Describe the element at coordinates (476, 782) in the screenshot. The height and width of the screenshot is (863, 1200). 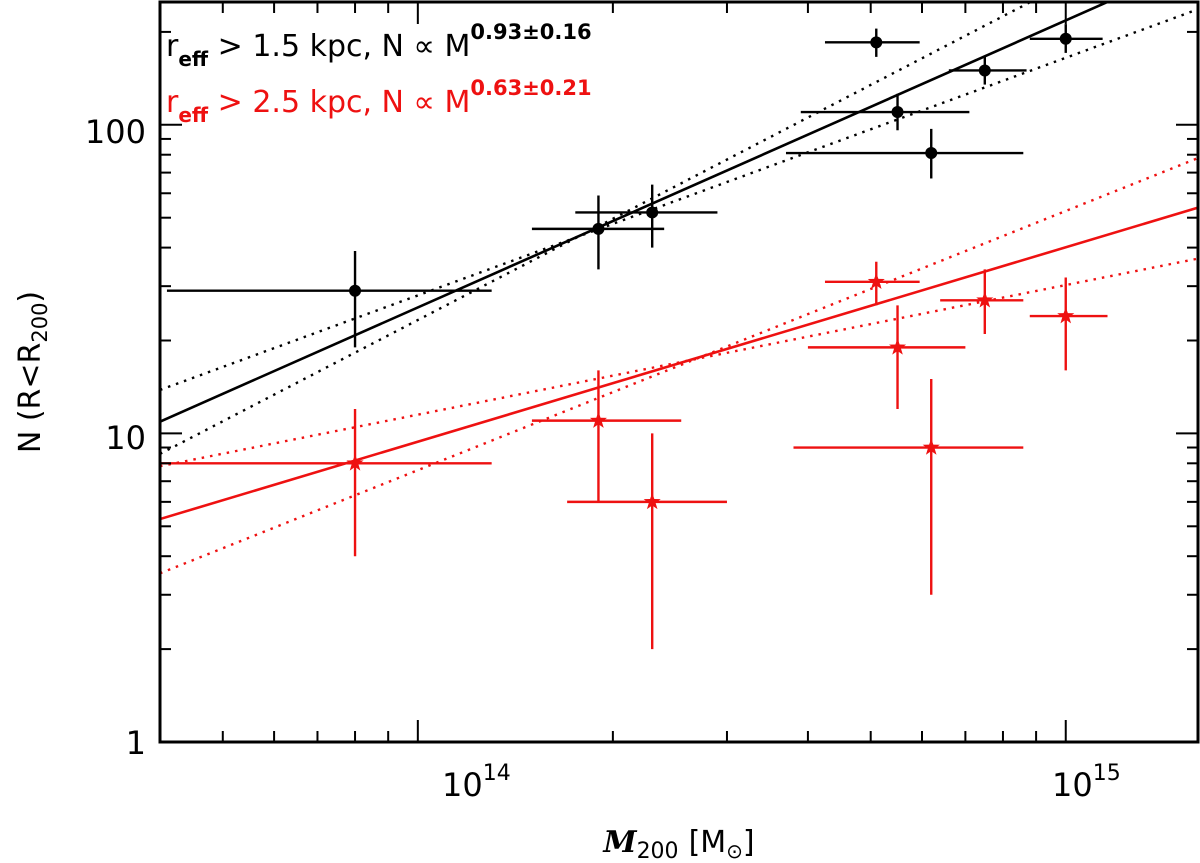
I see `x-tick-label-1e14: 1014` at that location.